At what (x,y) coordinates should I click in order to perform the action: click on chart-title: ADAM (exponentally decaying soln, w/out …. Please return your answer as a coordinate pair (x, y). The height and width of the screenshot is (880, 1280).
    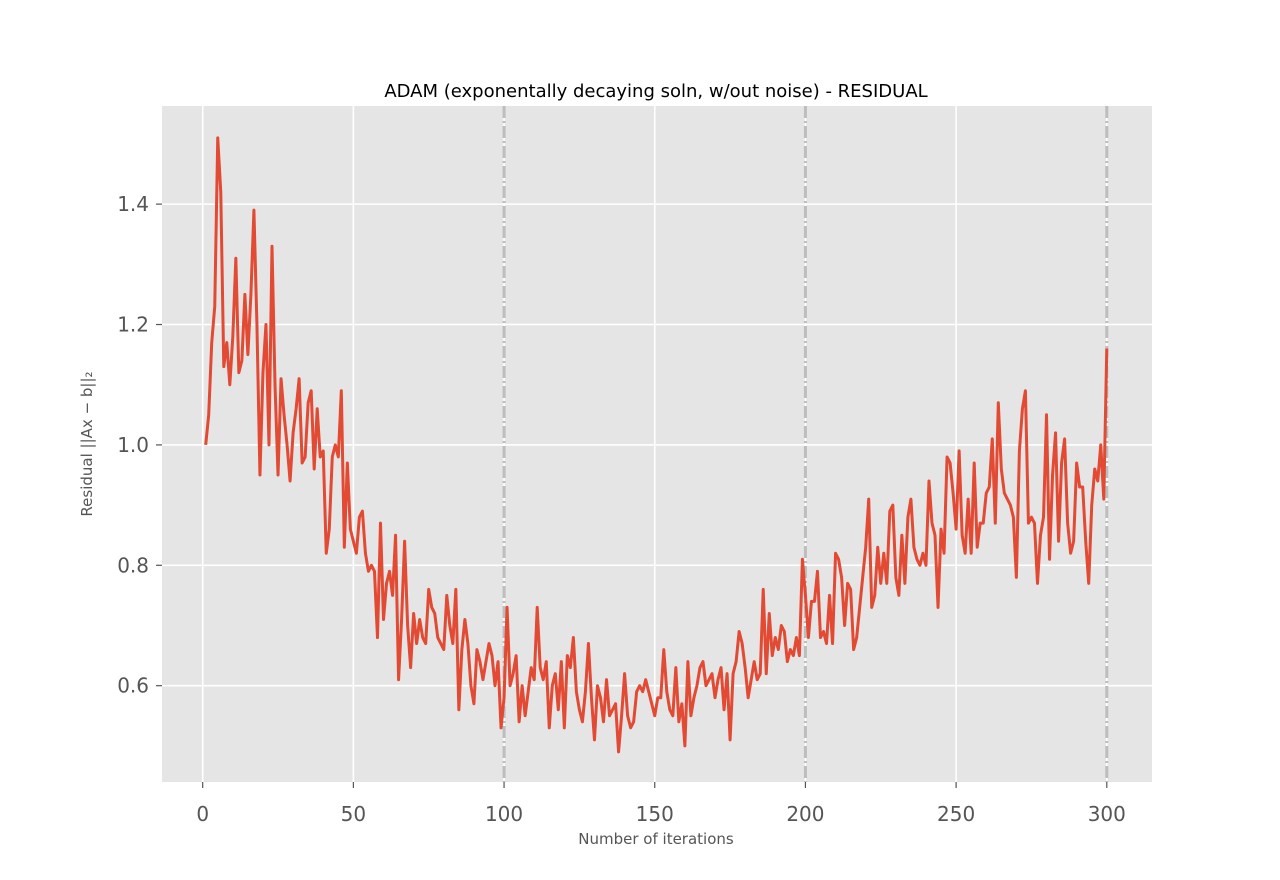
    Looking at the image, I should click on (655, 91).